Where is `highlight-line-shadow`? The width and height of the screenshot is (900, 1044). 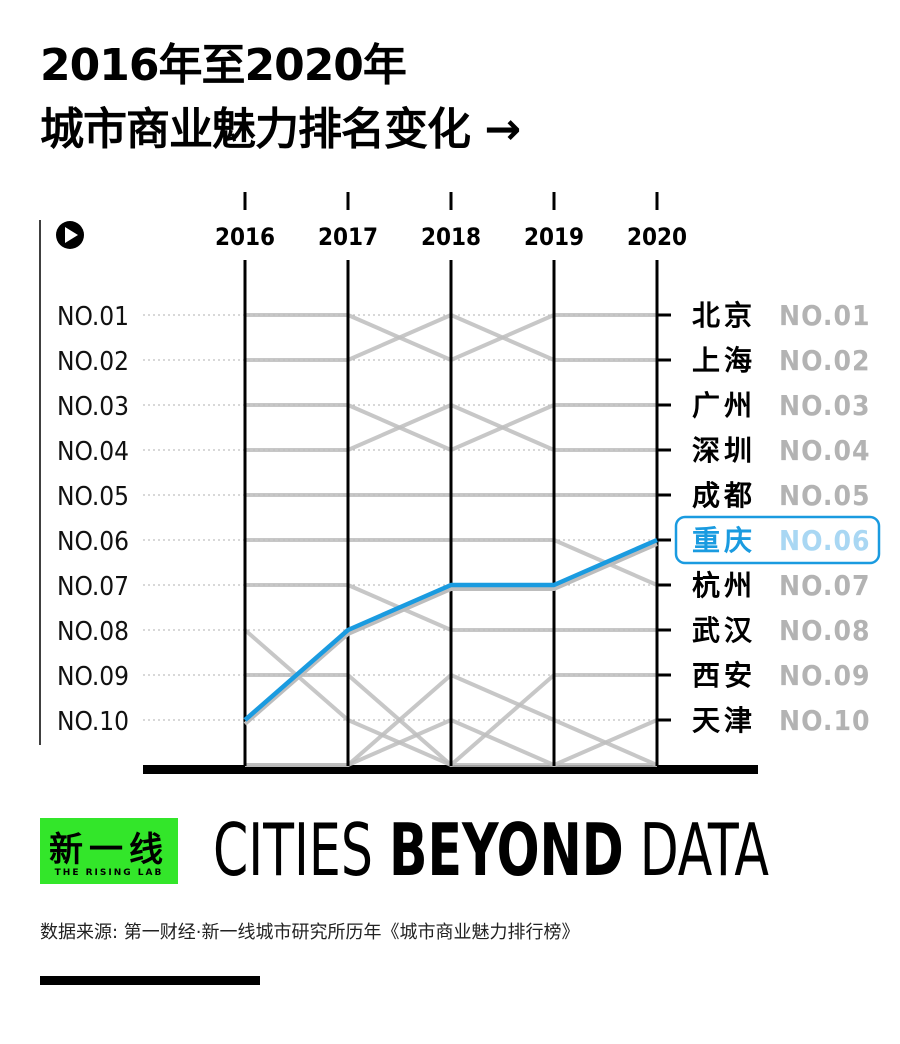
highlight-line-shadow is located at coordinates (450, 634).